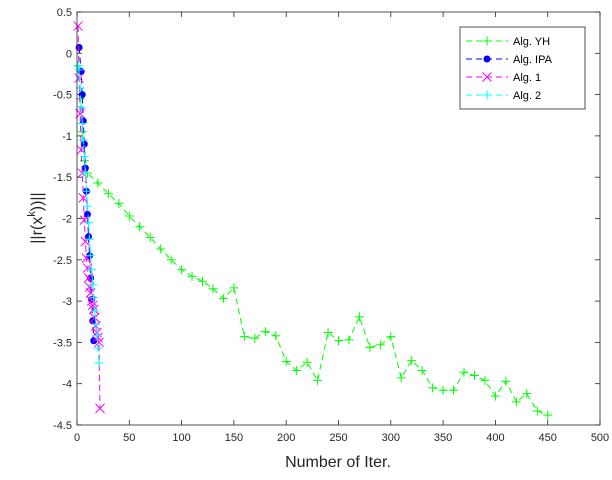  What do you see at coordinates (67, 302) in the screenshot?
I see `y-tick-label: -3` at bounding box center [67, 302].